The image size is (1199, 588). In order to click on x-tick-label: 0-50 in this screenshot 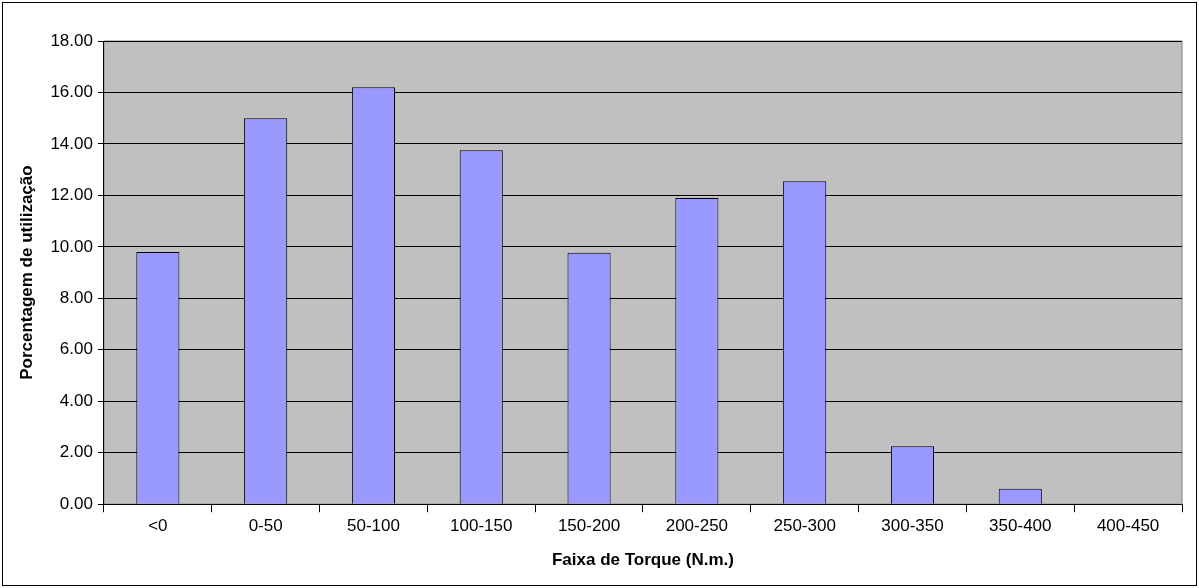, I will do `click(265, 526)`.